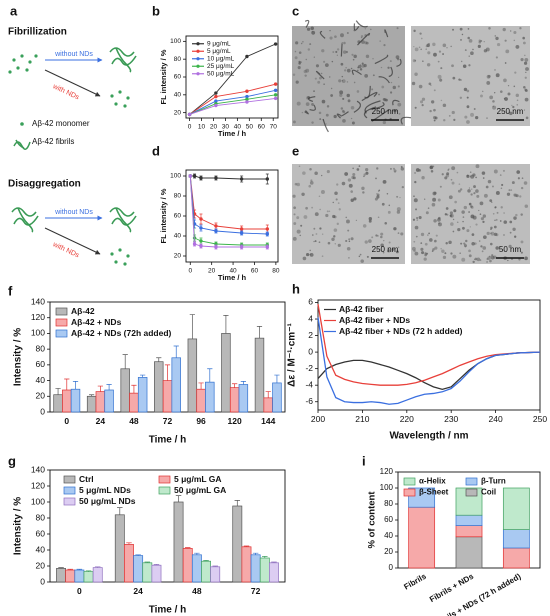 Image resolution: width=550 pixels, height=616 pixels. I want to click on x-tick-label: 240, so click(496, 419).